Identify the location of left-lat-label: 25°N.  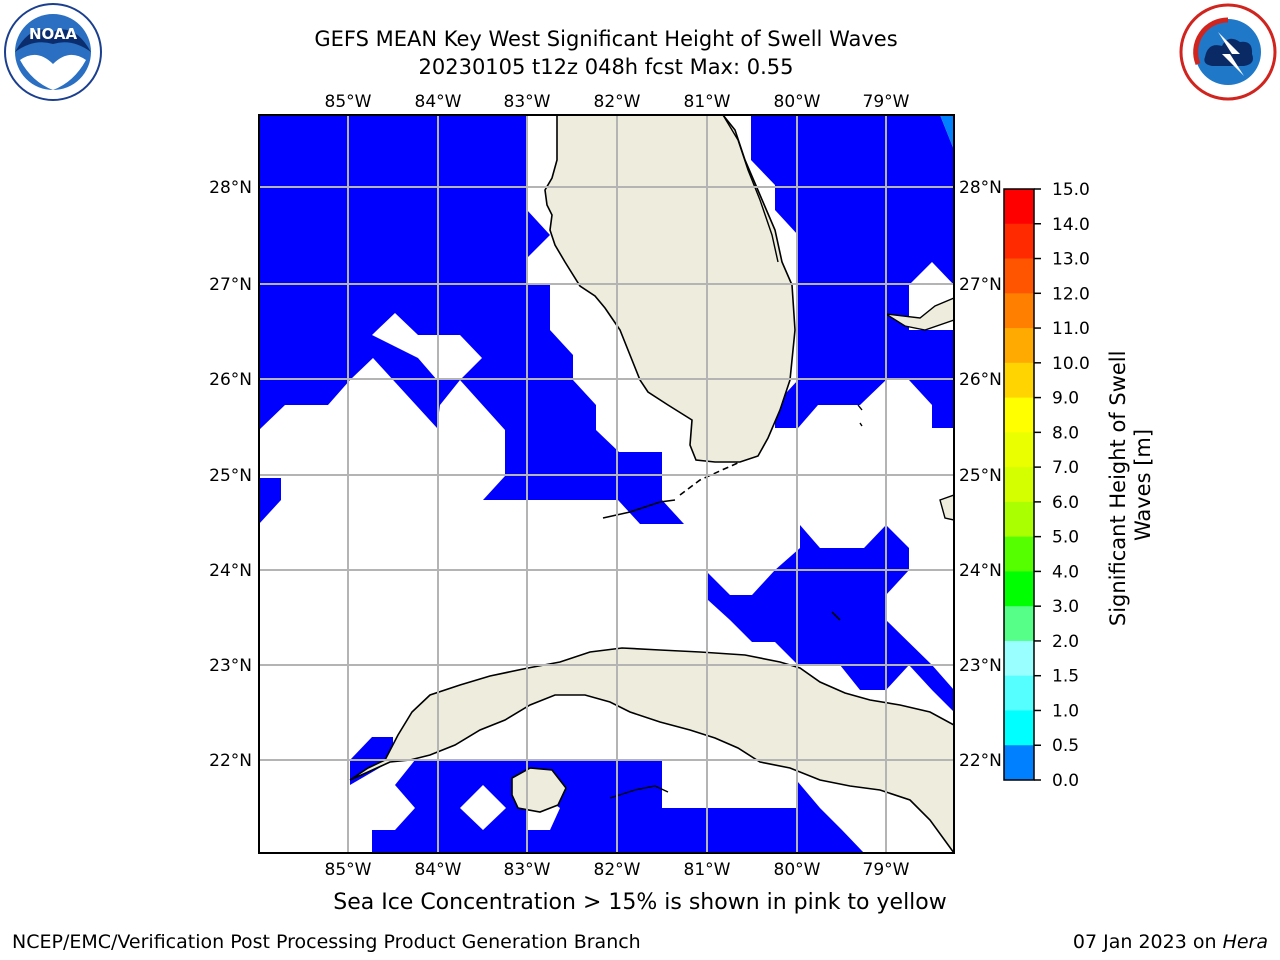
(230, 476).